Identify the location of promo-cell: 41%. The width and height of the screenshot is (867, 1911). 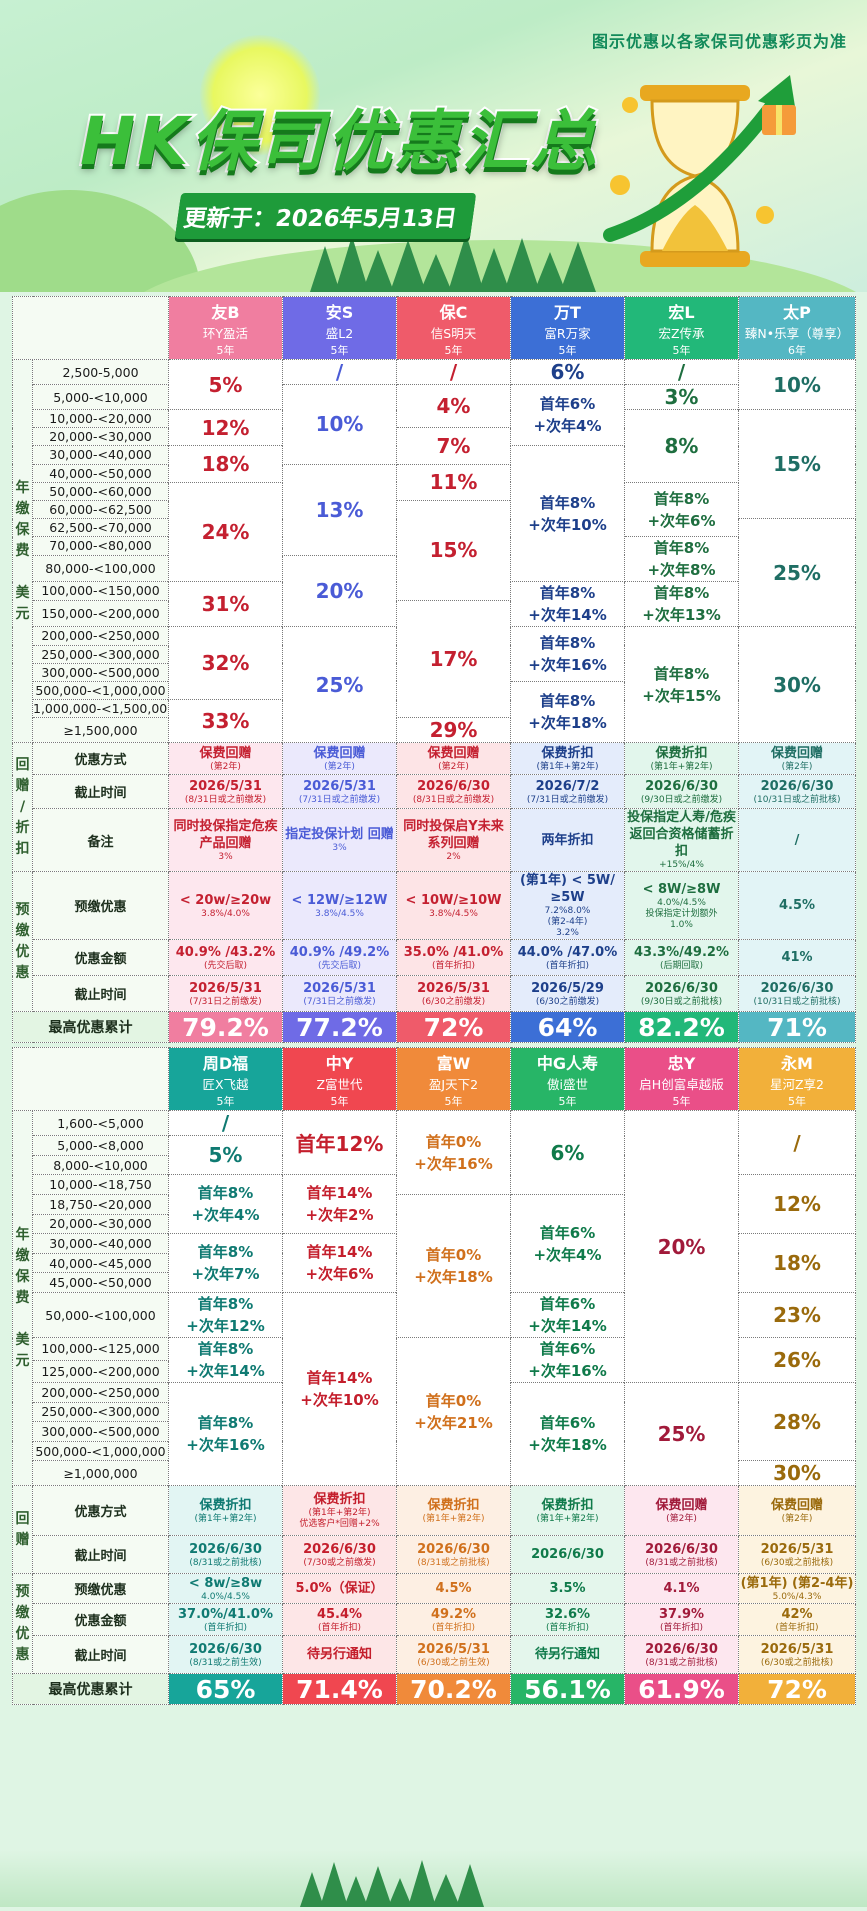
(797, 958).